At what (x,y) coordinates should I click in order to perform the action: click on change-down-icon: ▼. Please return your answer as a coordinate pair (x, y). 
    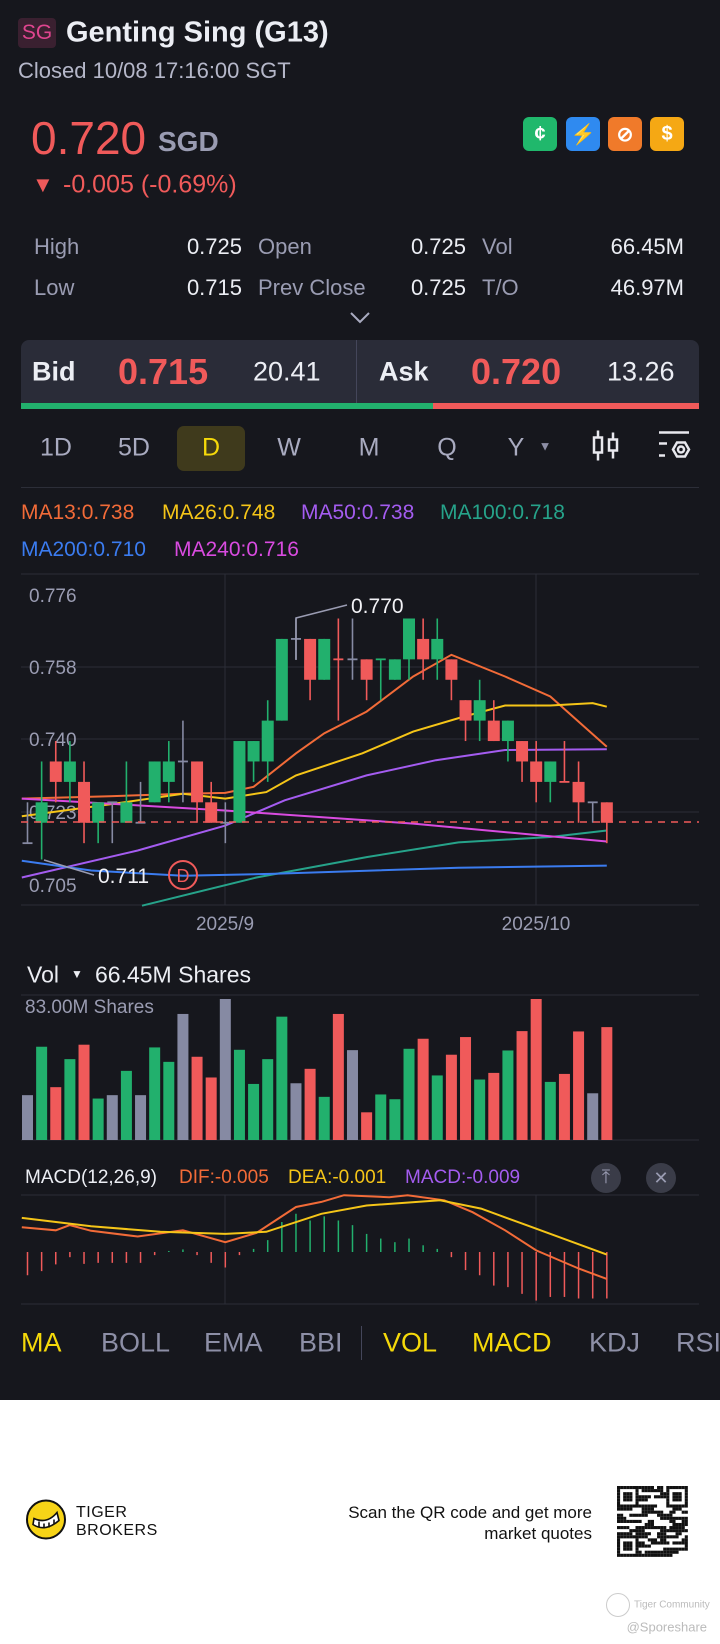
    Looking at the image, I should click on (43, 184).